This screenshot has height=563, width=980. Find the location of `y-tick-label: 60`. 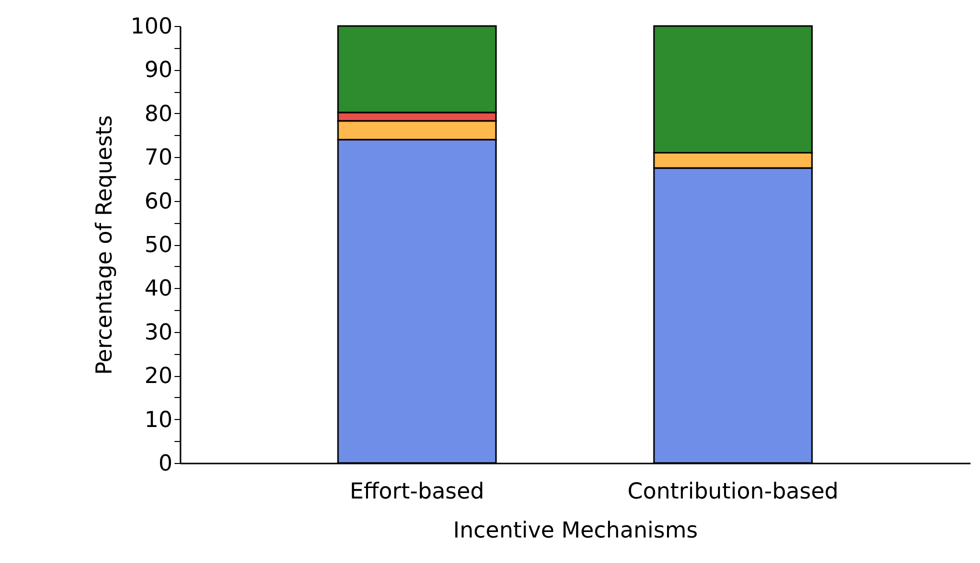

y-tick-label: 60 is located at coordinates (158, 201).